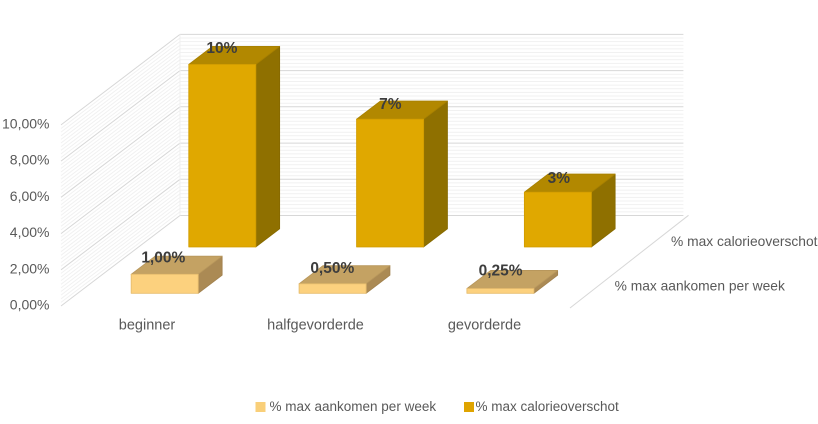 This screenshot has width=818, height=424. I want to click on svg-text: halfgevorderde, so click(315, 326).